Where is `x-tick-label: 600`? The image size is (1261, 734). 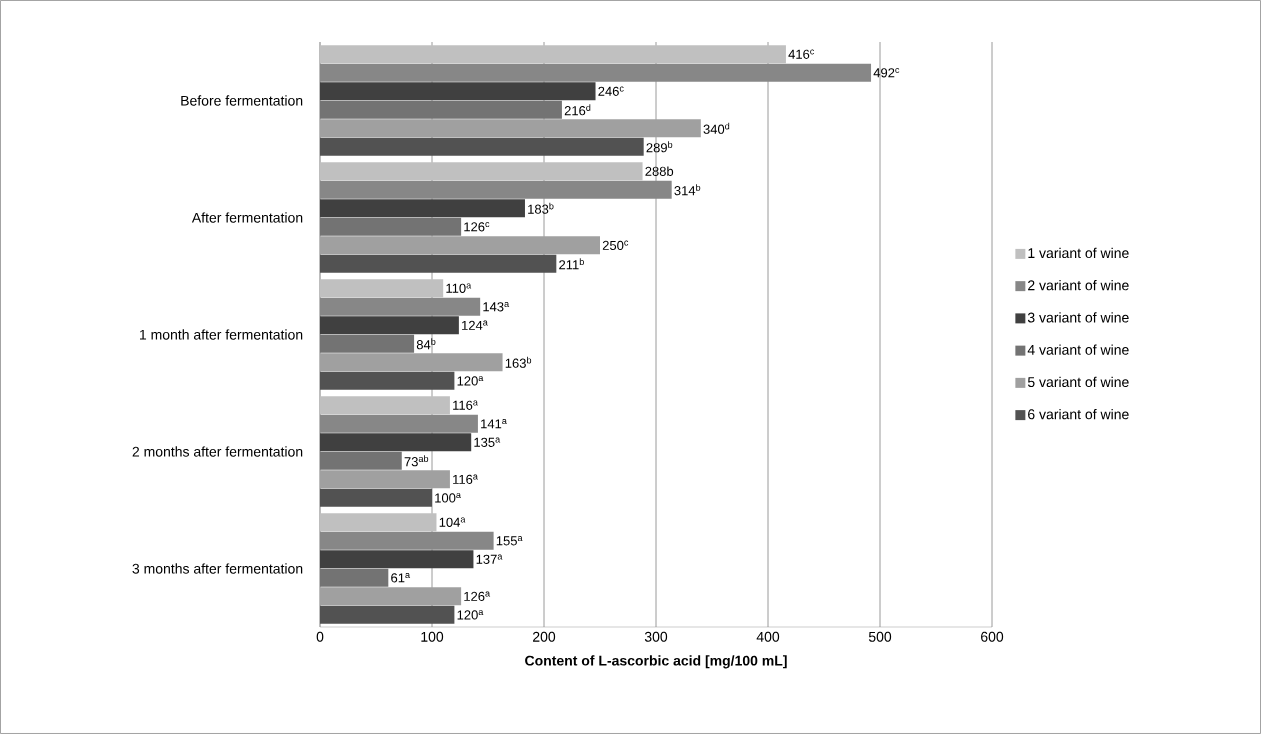
x-tick-label: 600 is located at coordinates (992, 636).